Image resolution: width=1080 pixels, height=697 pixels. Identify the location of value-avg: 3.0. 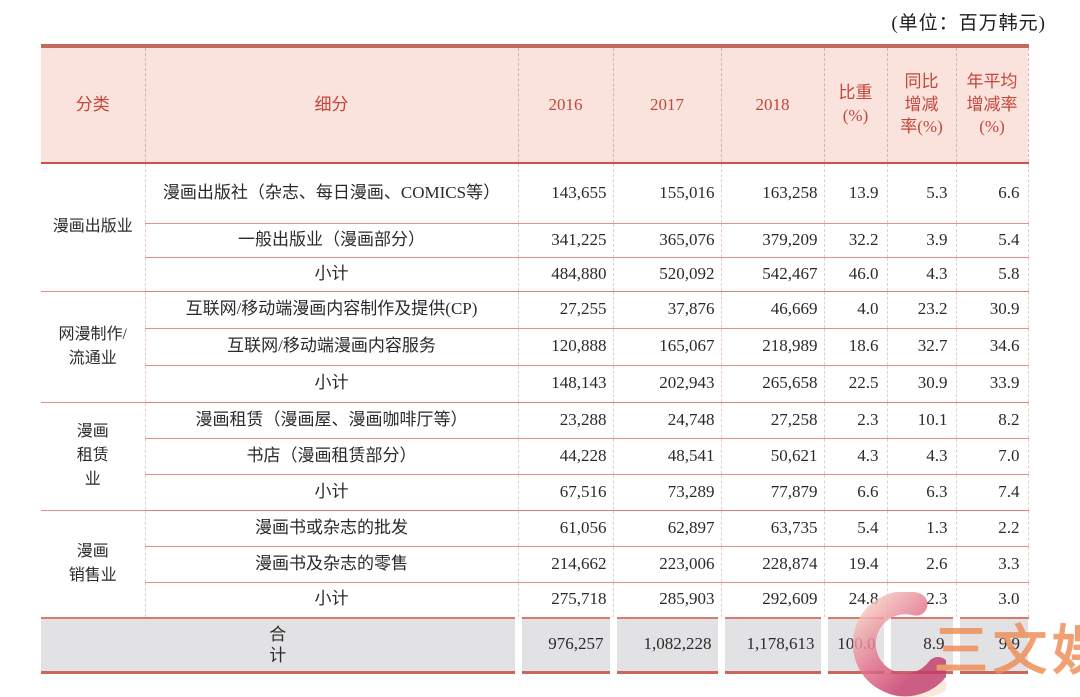
(992, 600).